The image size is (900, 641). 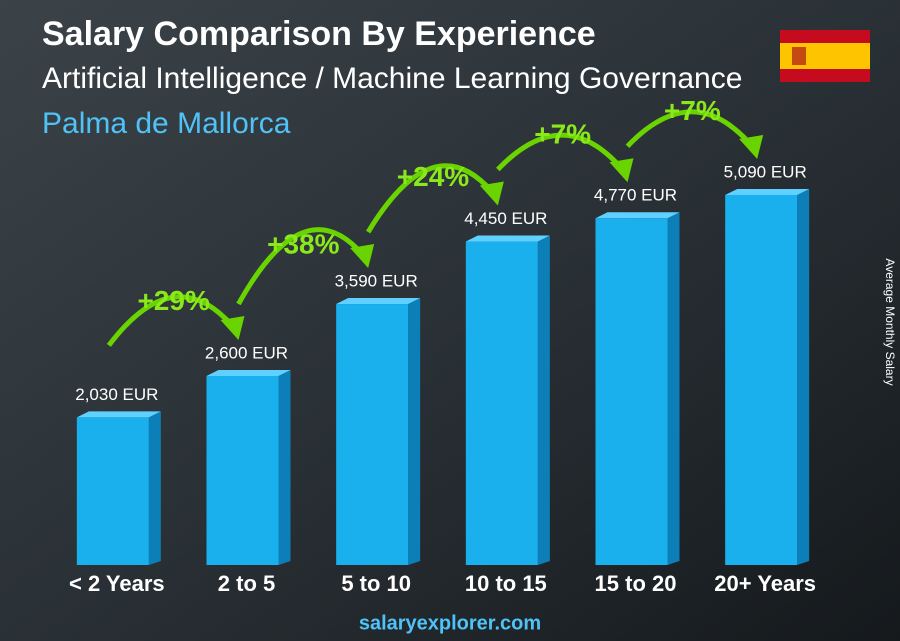 What do you see at coordinates (376, 281) in the screenshot?
I see `value-label: 3,590 EUR` at bounding box center [376, 281].